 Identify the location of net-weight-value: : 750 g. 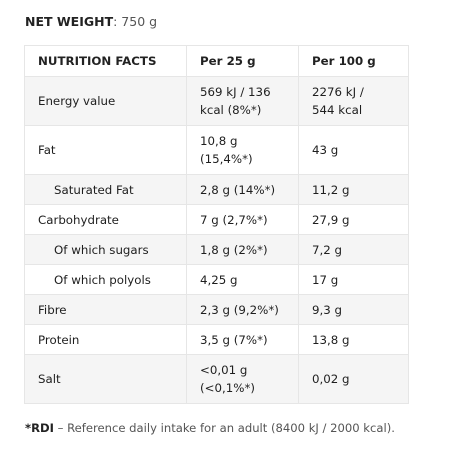
(135, 21).